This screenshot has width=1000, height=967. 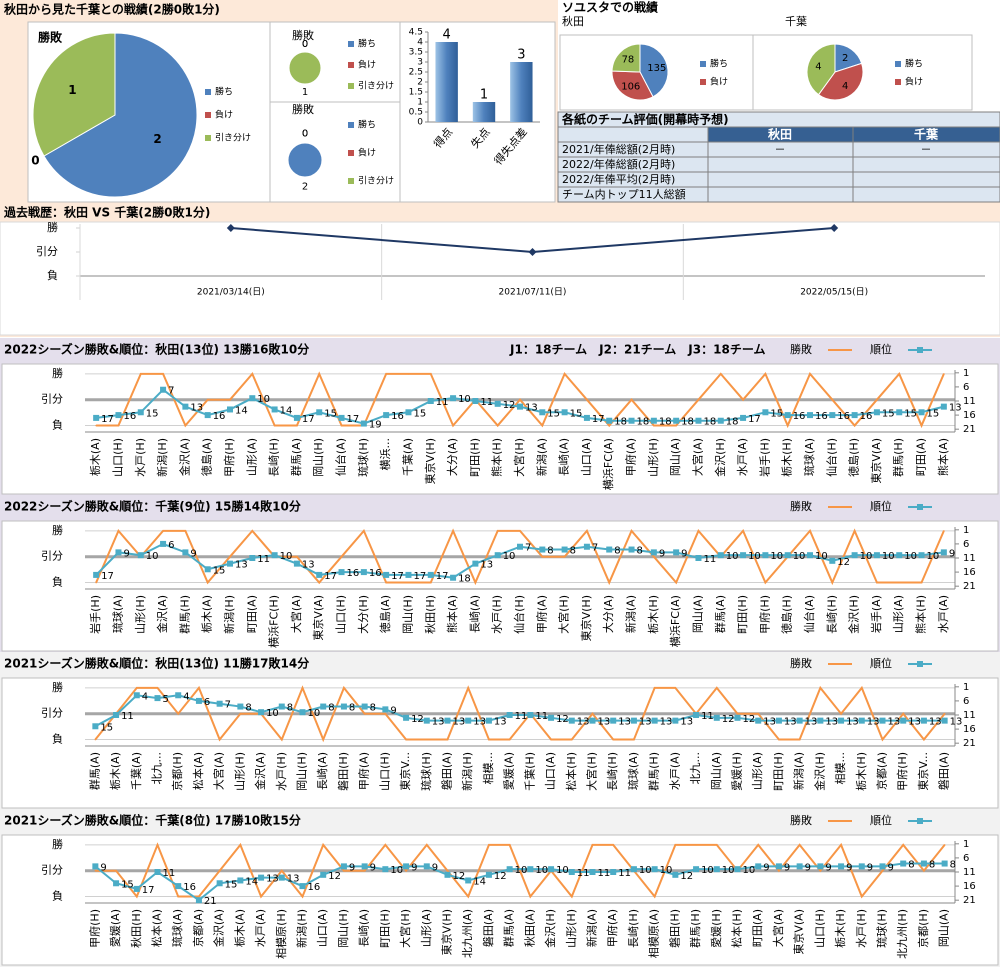 I want to click on data-label: 0, so click(x=305, y=44).